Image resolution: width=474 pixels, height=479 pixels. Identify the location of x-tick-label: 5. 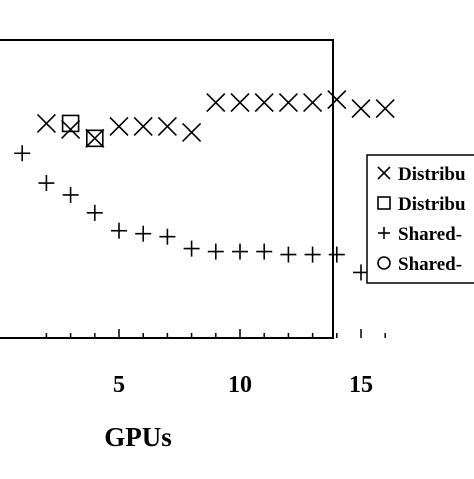
(119, 385).